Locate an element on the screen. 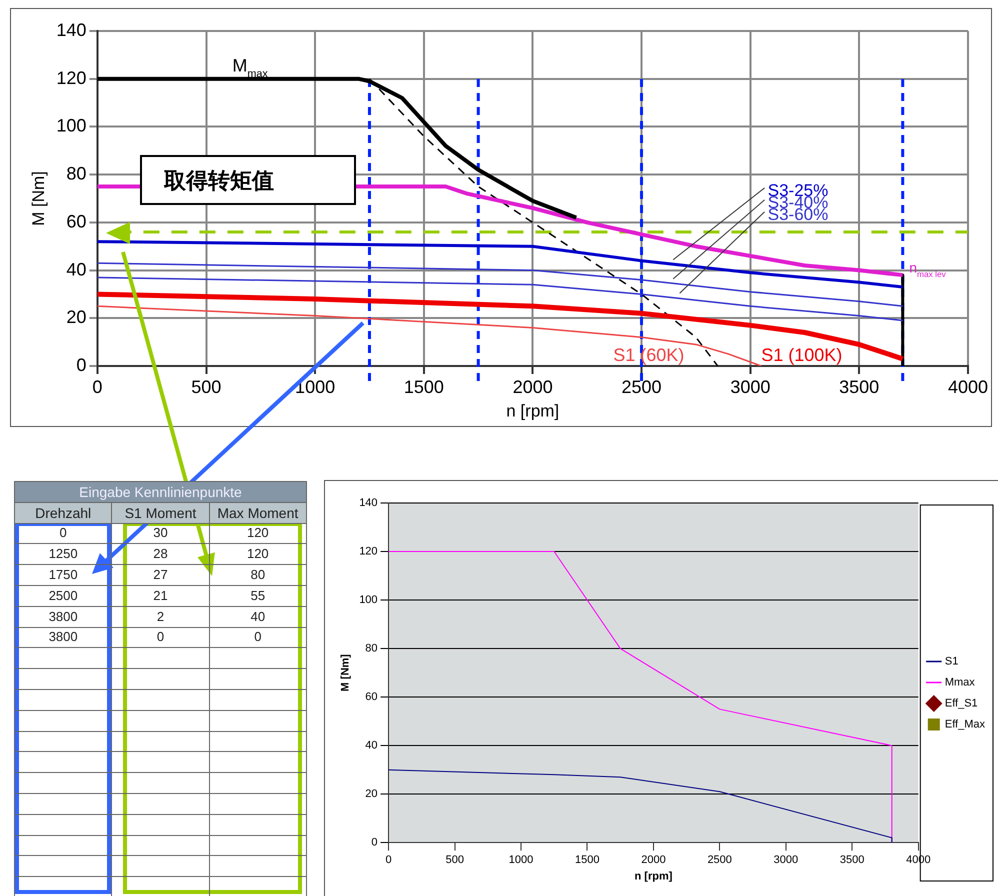 The height and width of the screenshot is (896, 998). text: 2500 is located at coordinates (63, 595).